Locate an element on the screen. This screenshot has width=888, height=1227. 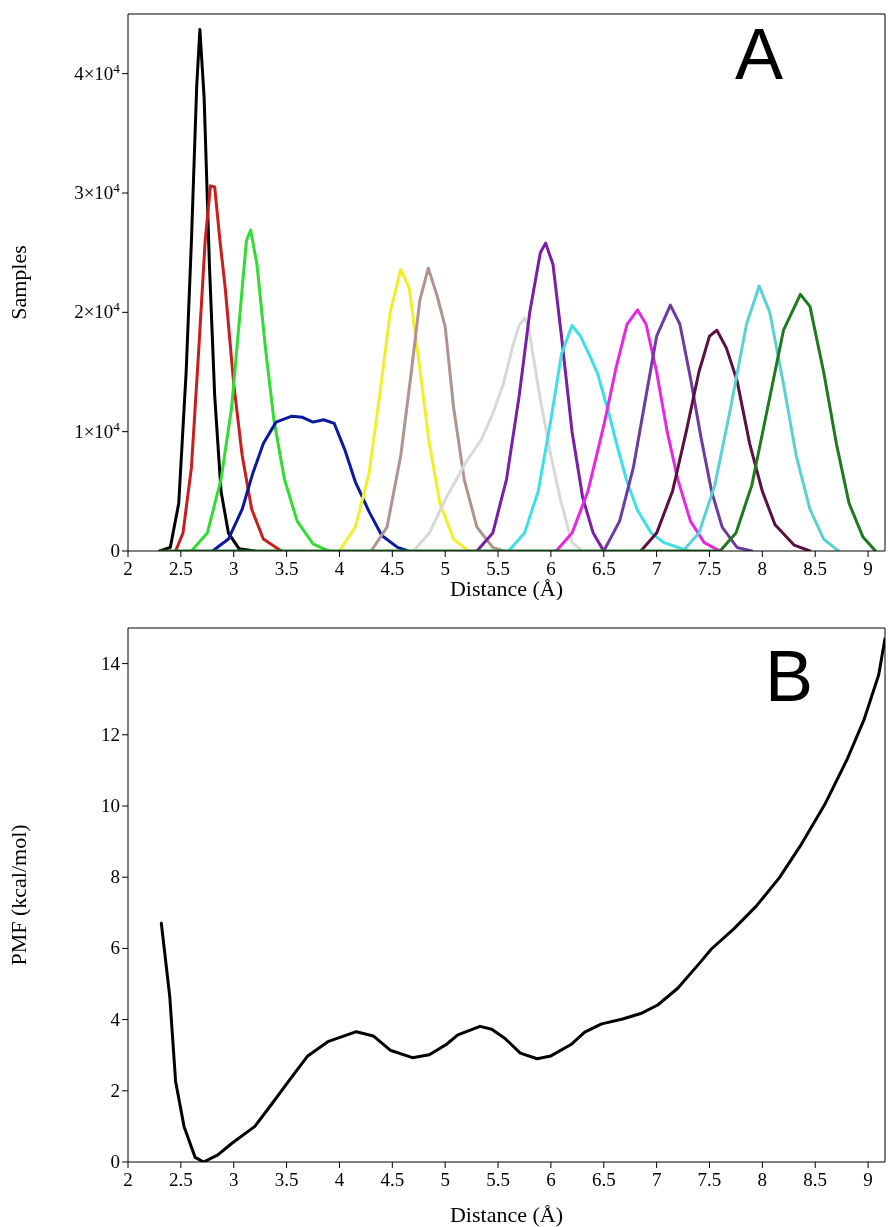
y-tick-label: 1×10$^{4}$ is located at coordinates (97, 430).